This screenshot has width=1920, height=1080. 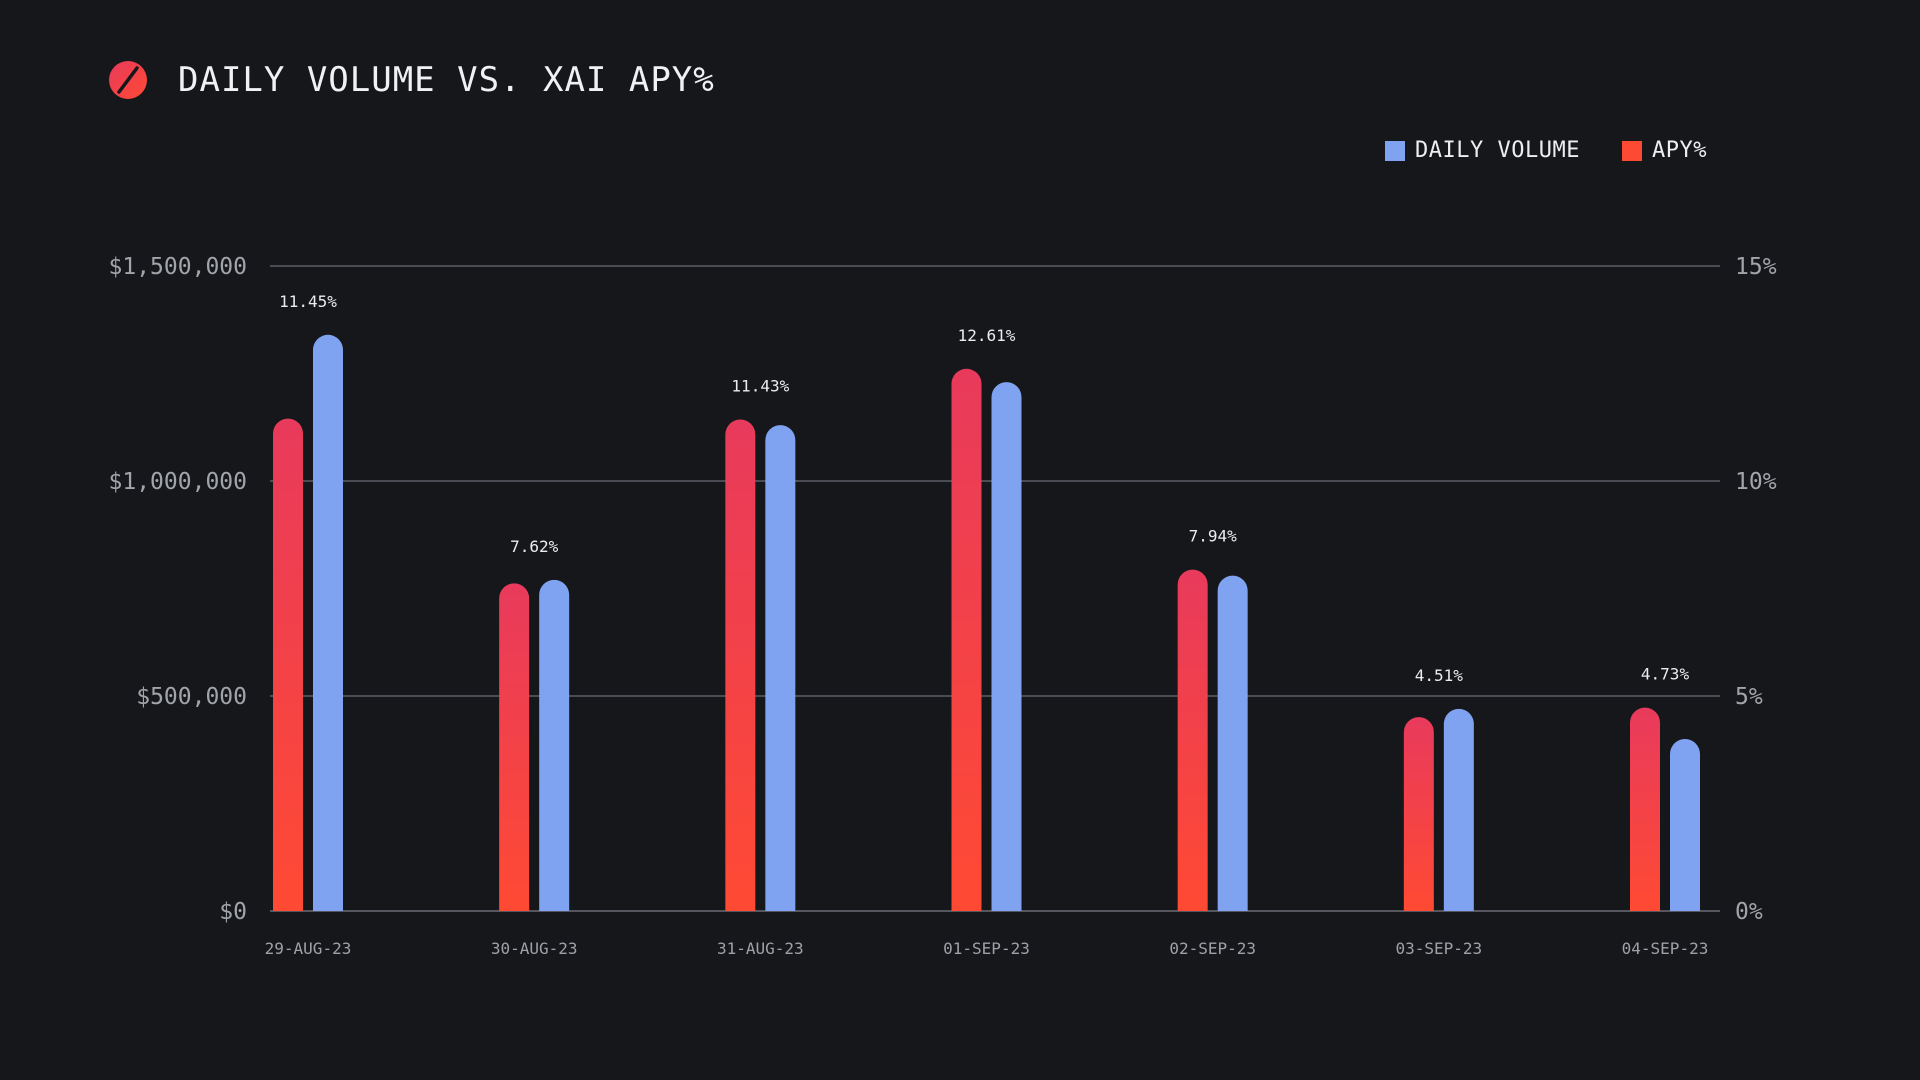 What do you see at coordinates (1756, 589) in the screenshot?
I see `right-axis: 0% 5% 10% 15%` at bounding box center [1756, 589].